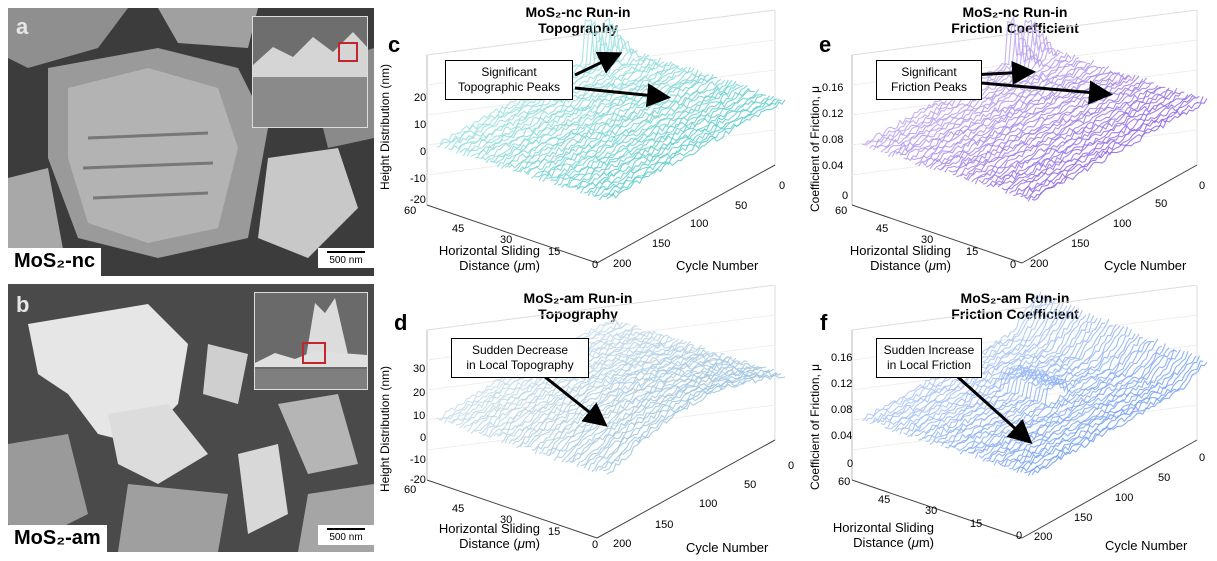 This screenshot has width=1217, height=561. What do you see at coordinates (385, 428) in the screenshot?
I see `y-axis-label-d: Height Distribution (nm)` at bounding box center [385, 428].